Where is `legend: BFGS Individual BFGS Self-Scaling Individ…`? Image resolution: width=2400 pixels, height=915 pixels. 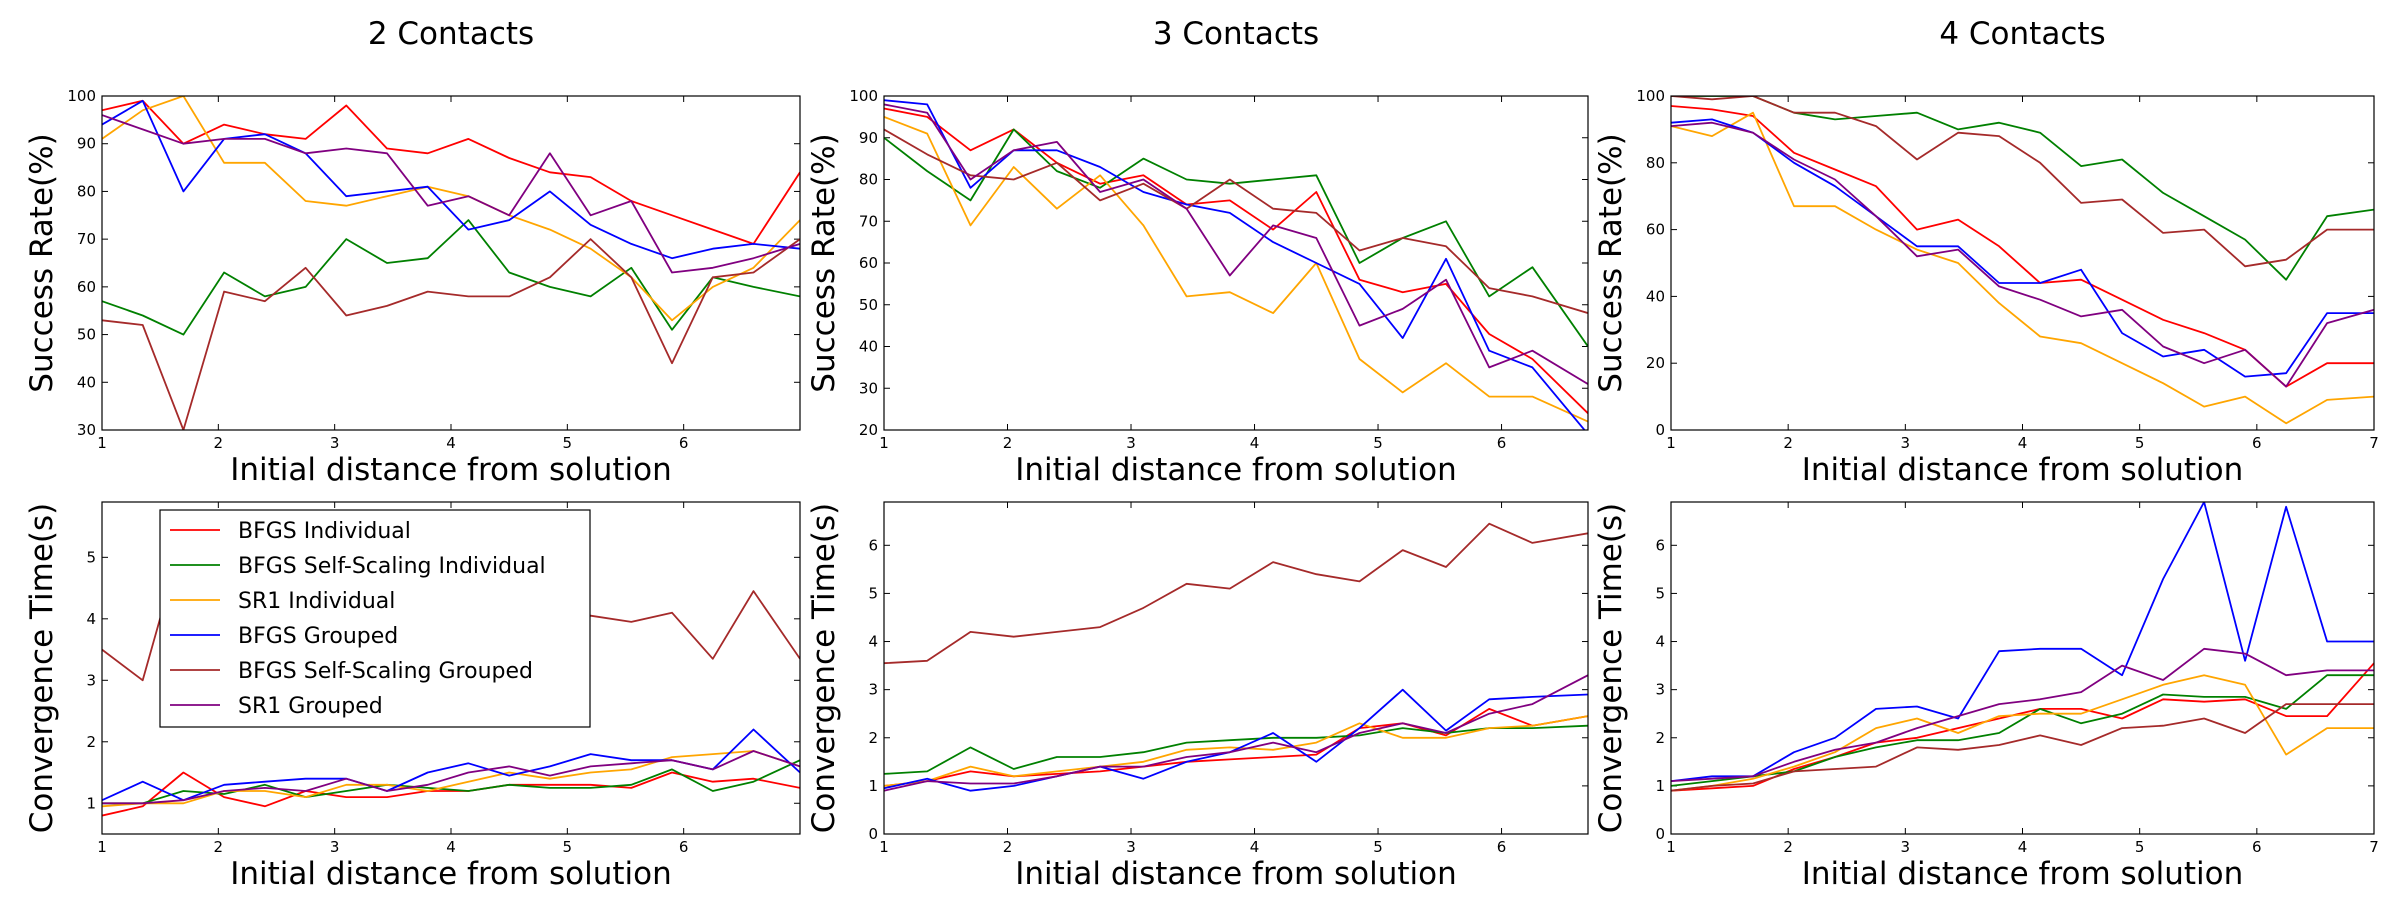
legend: BFGS Individual BFGS Self-Scaling Individ… is located at coordinates (375, 618).